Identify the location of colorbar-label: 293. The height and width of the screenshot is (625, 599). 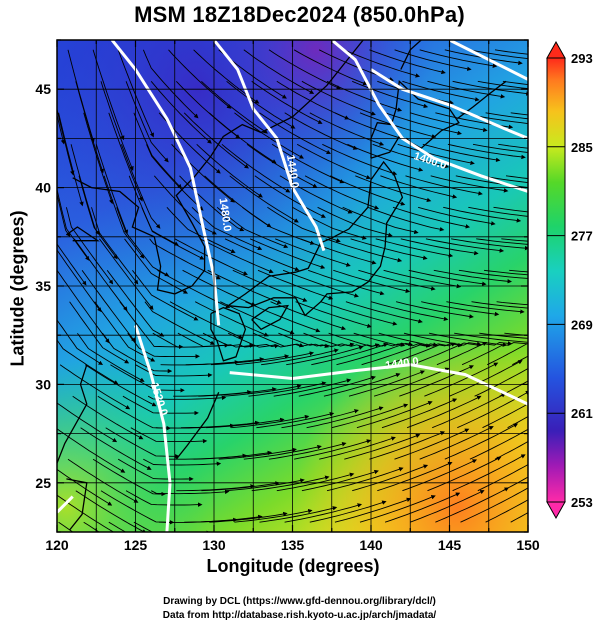
(582, 58).